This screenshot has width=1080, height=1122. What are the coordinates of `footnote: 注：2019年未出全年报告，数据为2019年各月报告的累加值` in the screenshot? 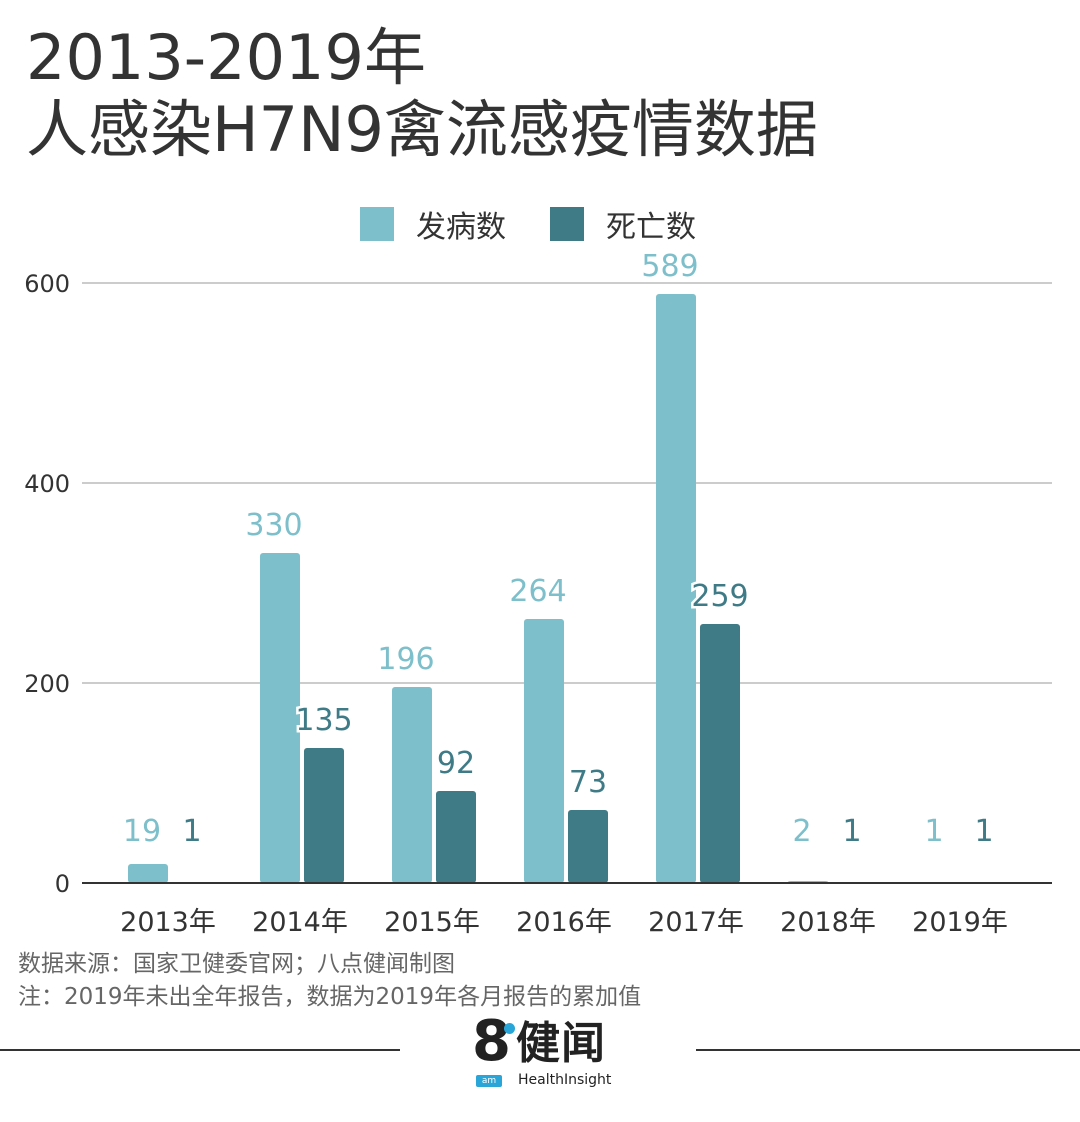 It's located at (330, 997).